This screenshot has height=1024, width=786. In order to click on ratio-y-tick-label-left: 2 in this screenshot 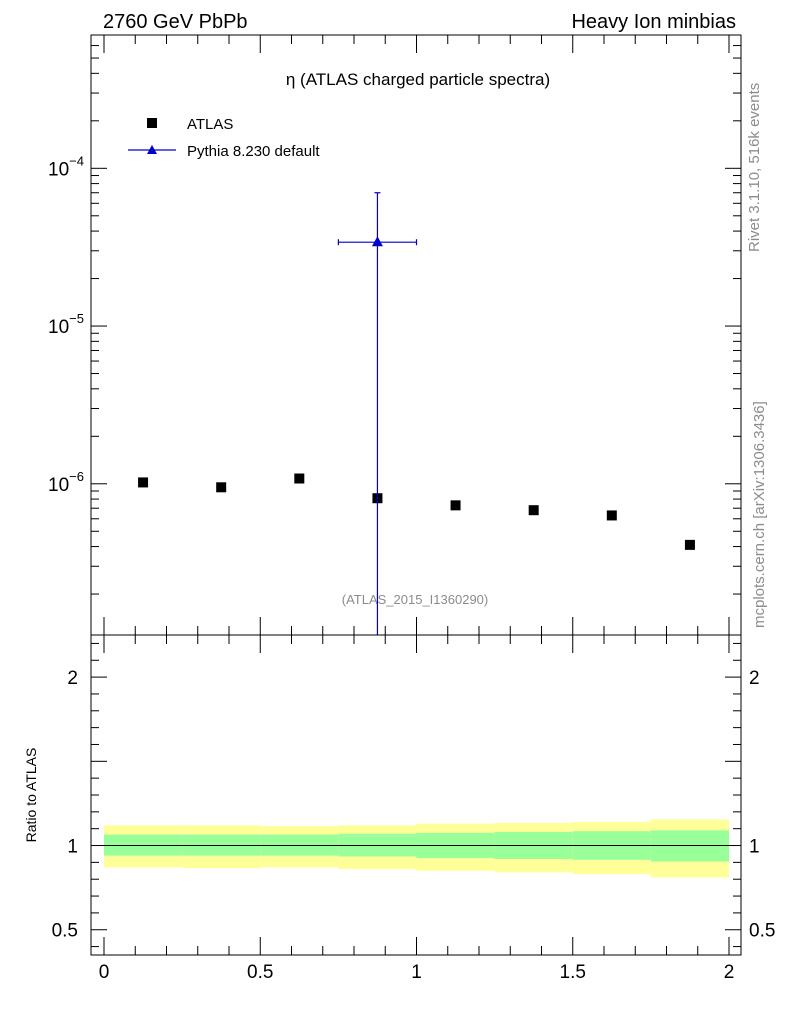, I will do `click(72, 678)`.